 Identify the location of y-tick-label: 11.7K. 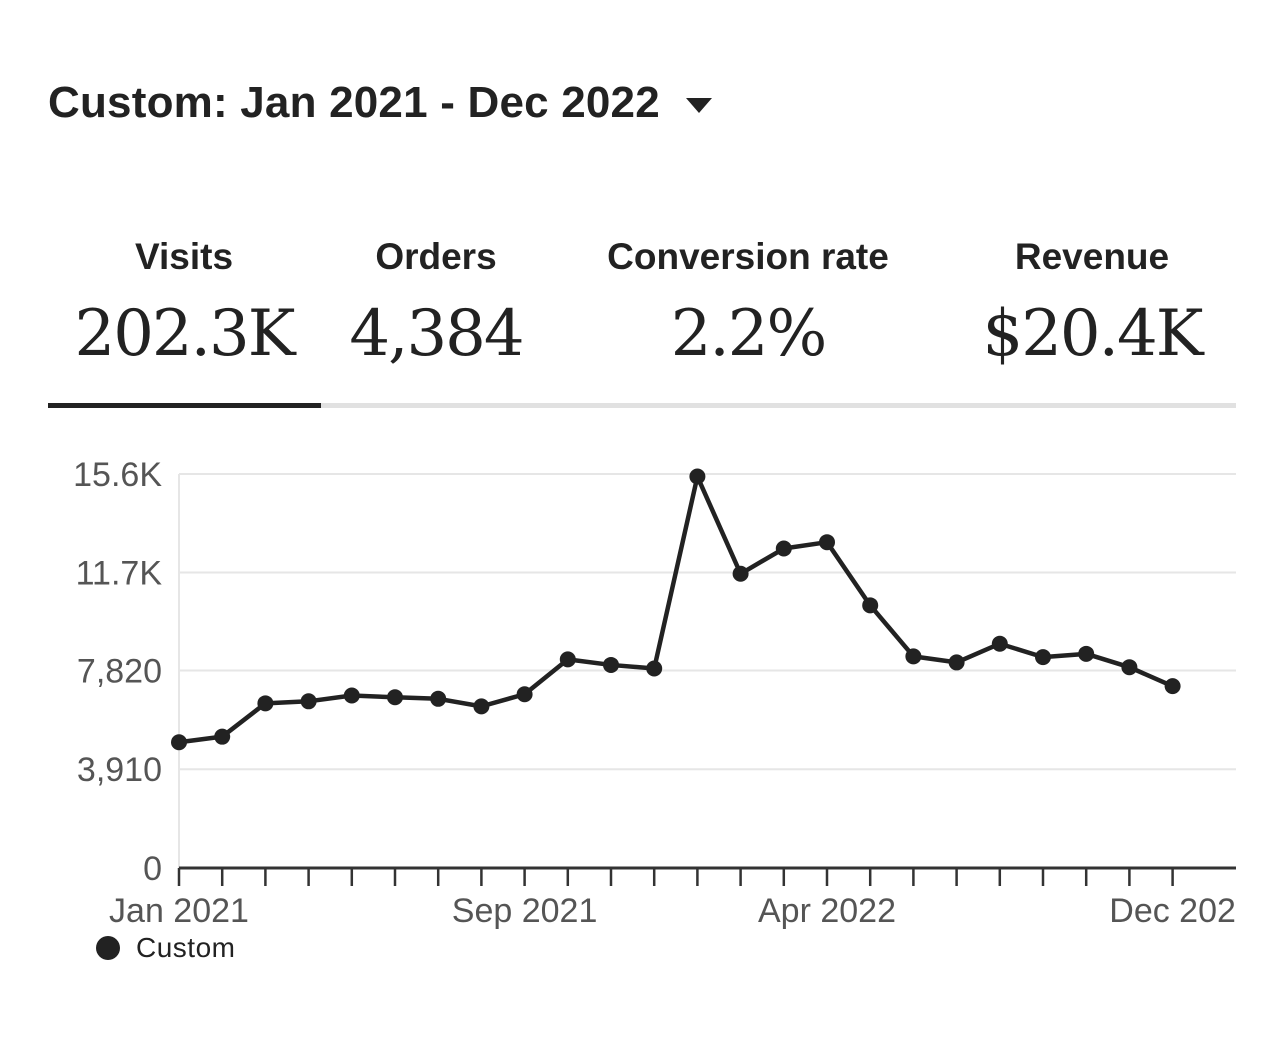
(119, 574).